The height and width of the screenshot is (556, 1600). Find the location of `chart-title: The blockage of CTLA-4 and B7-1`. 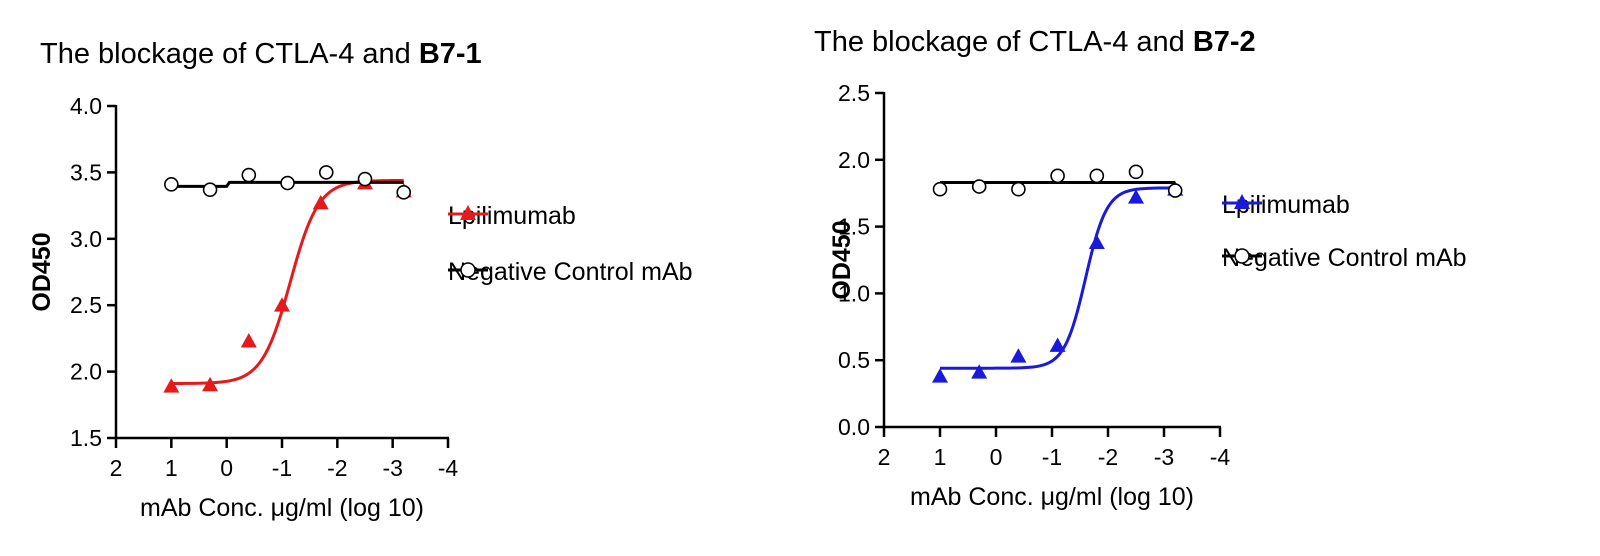

chart-title: The blockage of CTLA-4 and B7-1 is located at coordinates (261, 54).